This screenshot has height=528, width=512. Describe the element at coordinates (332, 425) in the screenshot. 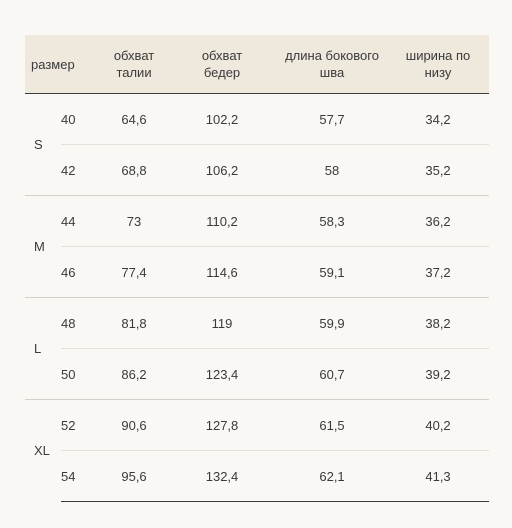

I see `cell-side-length: 61,5` at that location.